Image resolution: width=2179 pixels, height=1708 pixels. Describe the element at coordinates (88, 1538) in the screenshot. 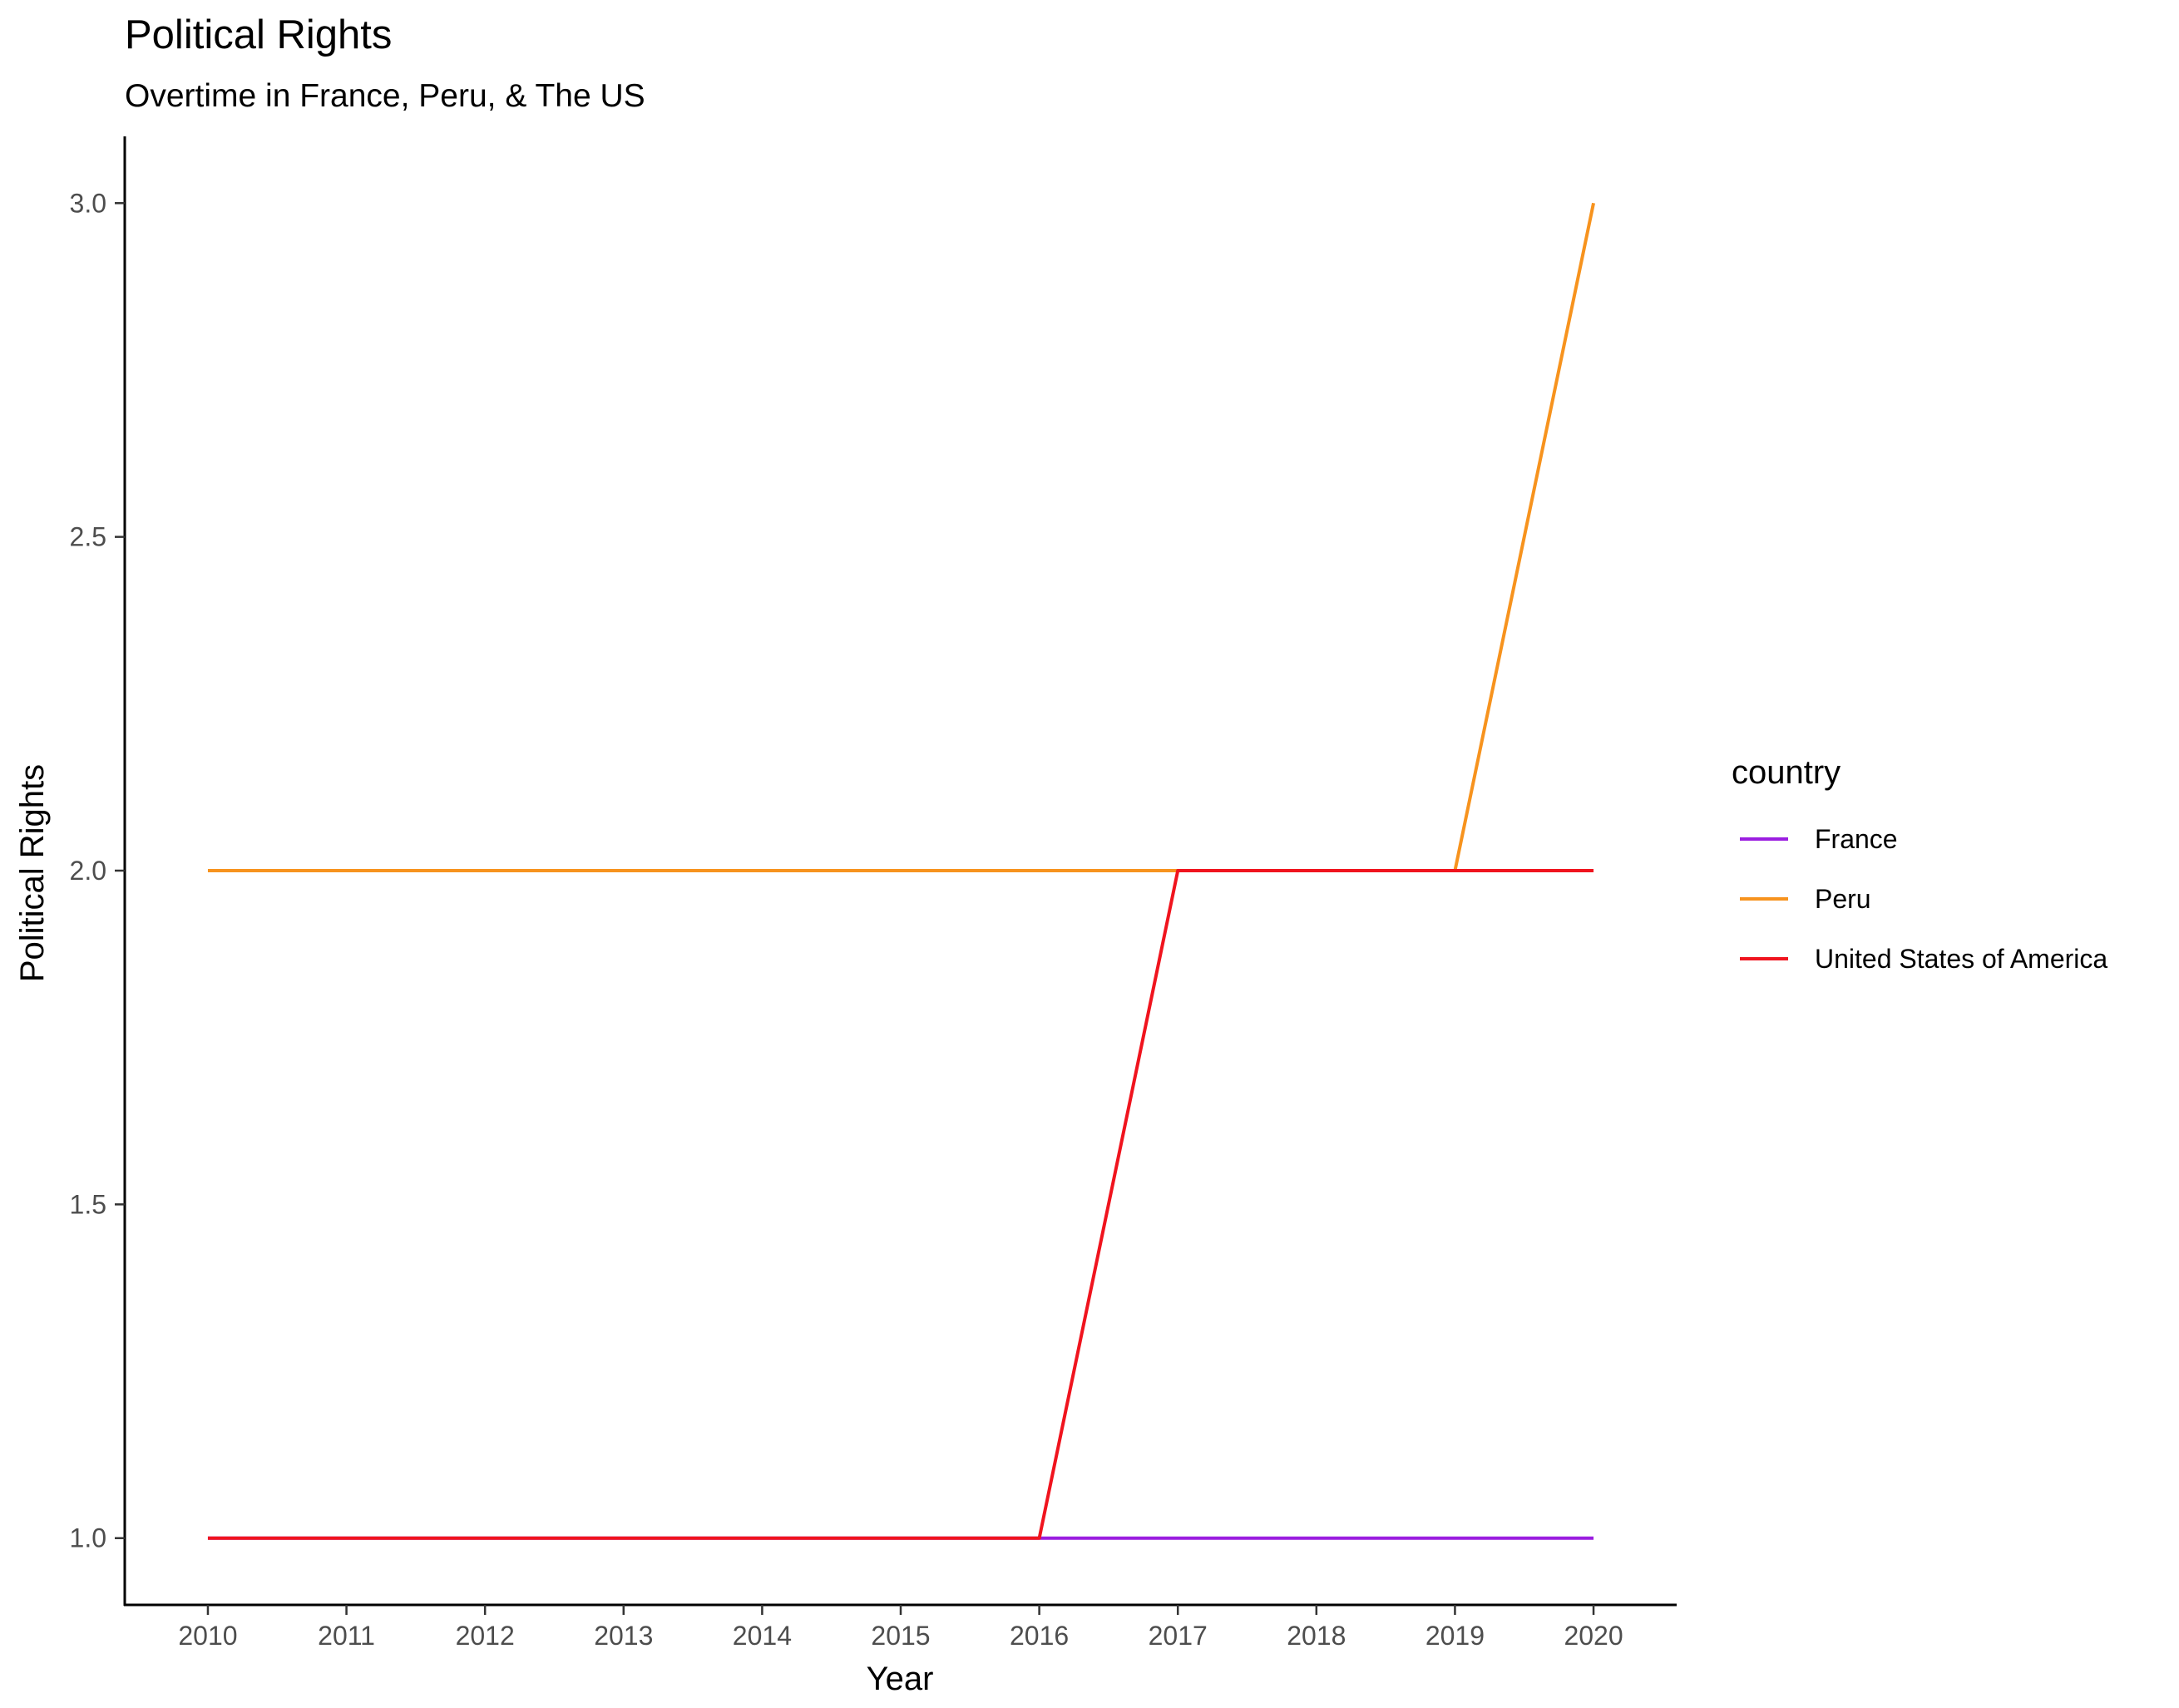

I see `y-tick-label: 1.0` at that location.